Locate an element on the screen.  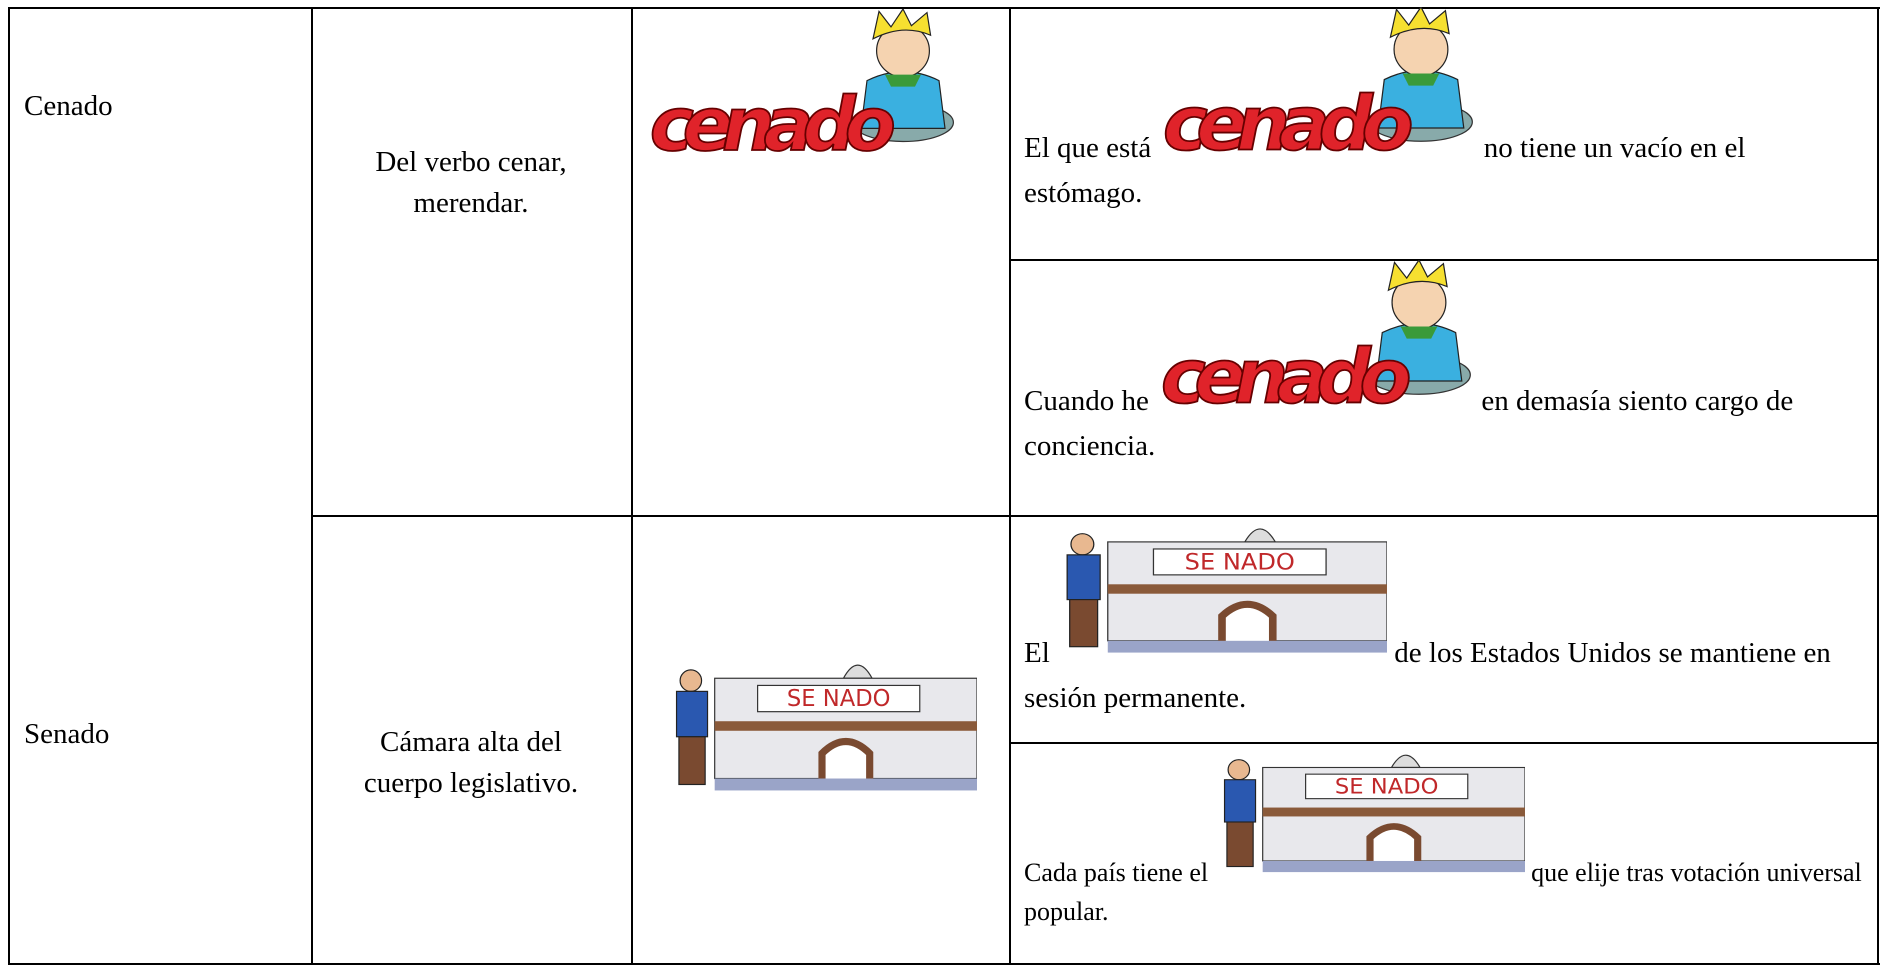
word: Cenado is located at coordinates (68, 106).